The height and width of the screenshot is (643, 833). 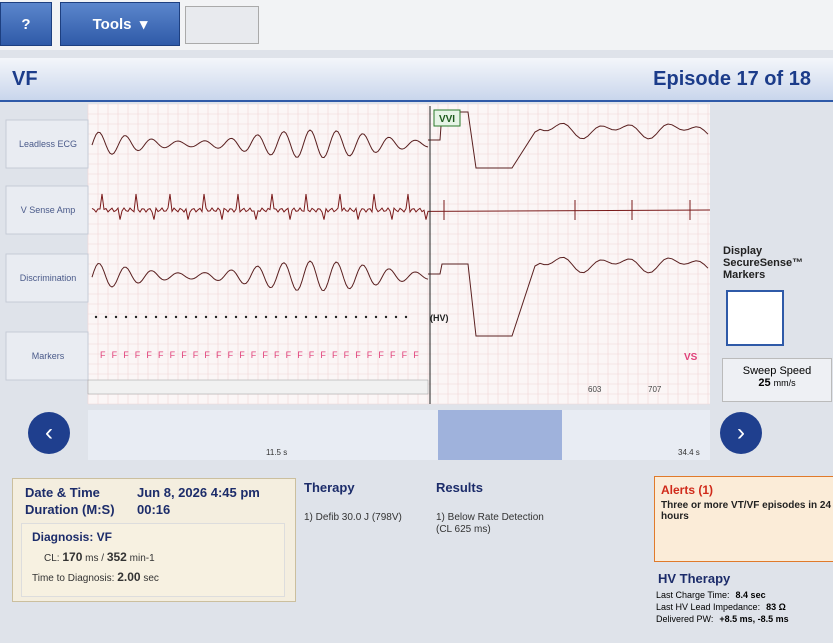 What do you see at coordinates (401, 206) in the screenshot?
I see `sense-trace` at bounding box center [401, 206].